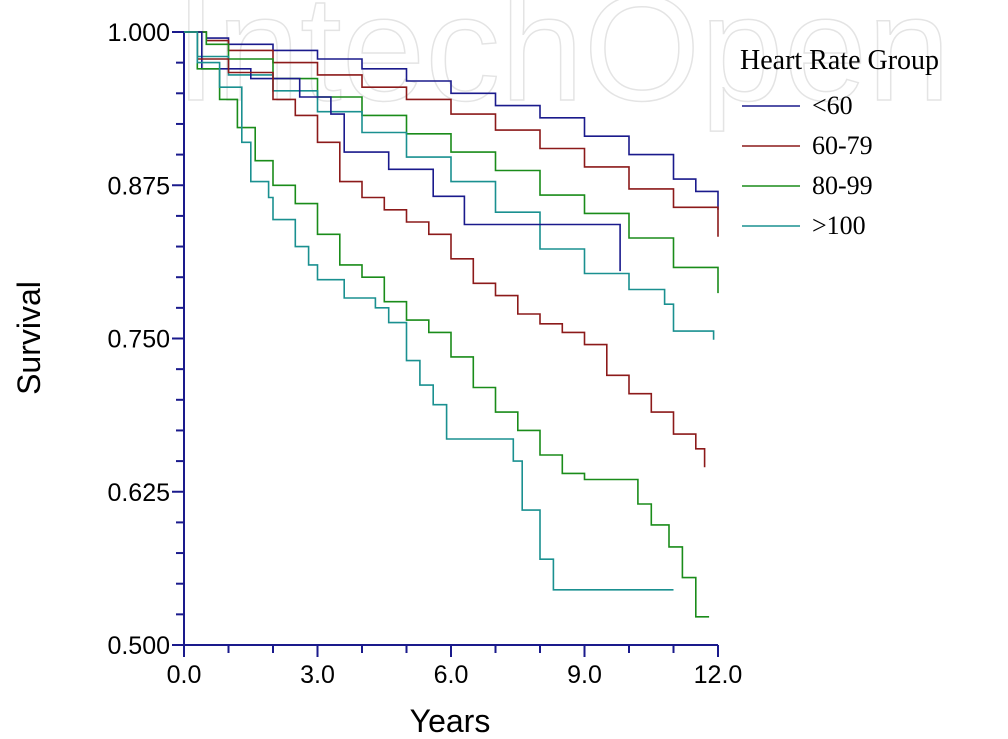 The image size is (1008, 739). What do you see at coordinates (138, 186) in the screenshot?
I see `y-tick-label: 0.875` at bounding box center [138, 186].